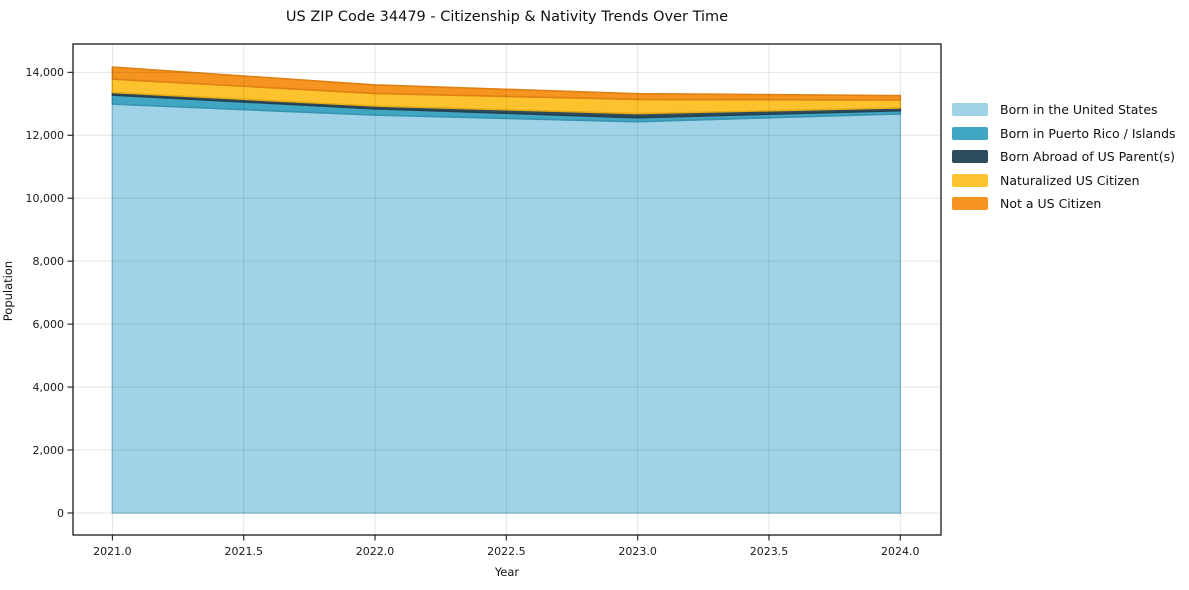 The width and height of the screenshot is (1189, 590). I want to click on legend-item: Naturalized US Citizen, so click(1064, 180).